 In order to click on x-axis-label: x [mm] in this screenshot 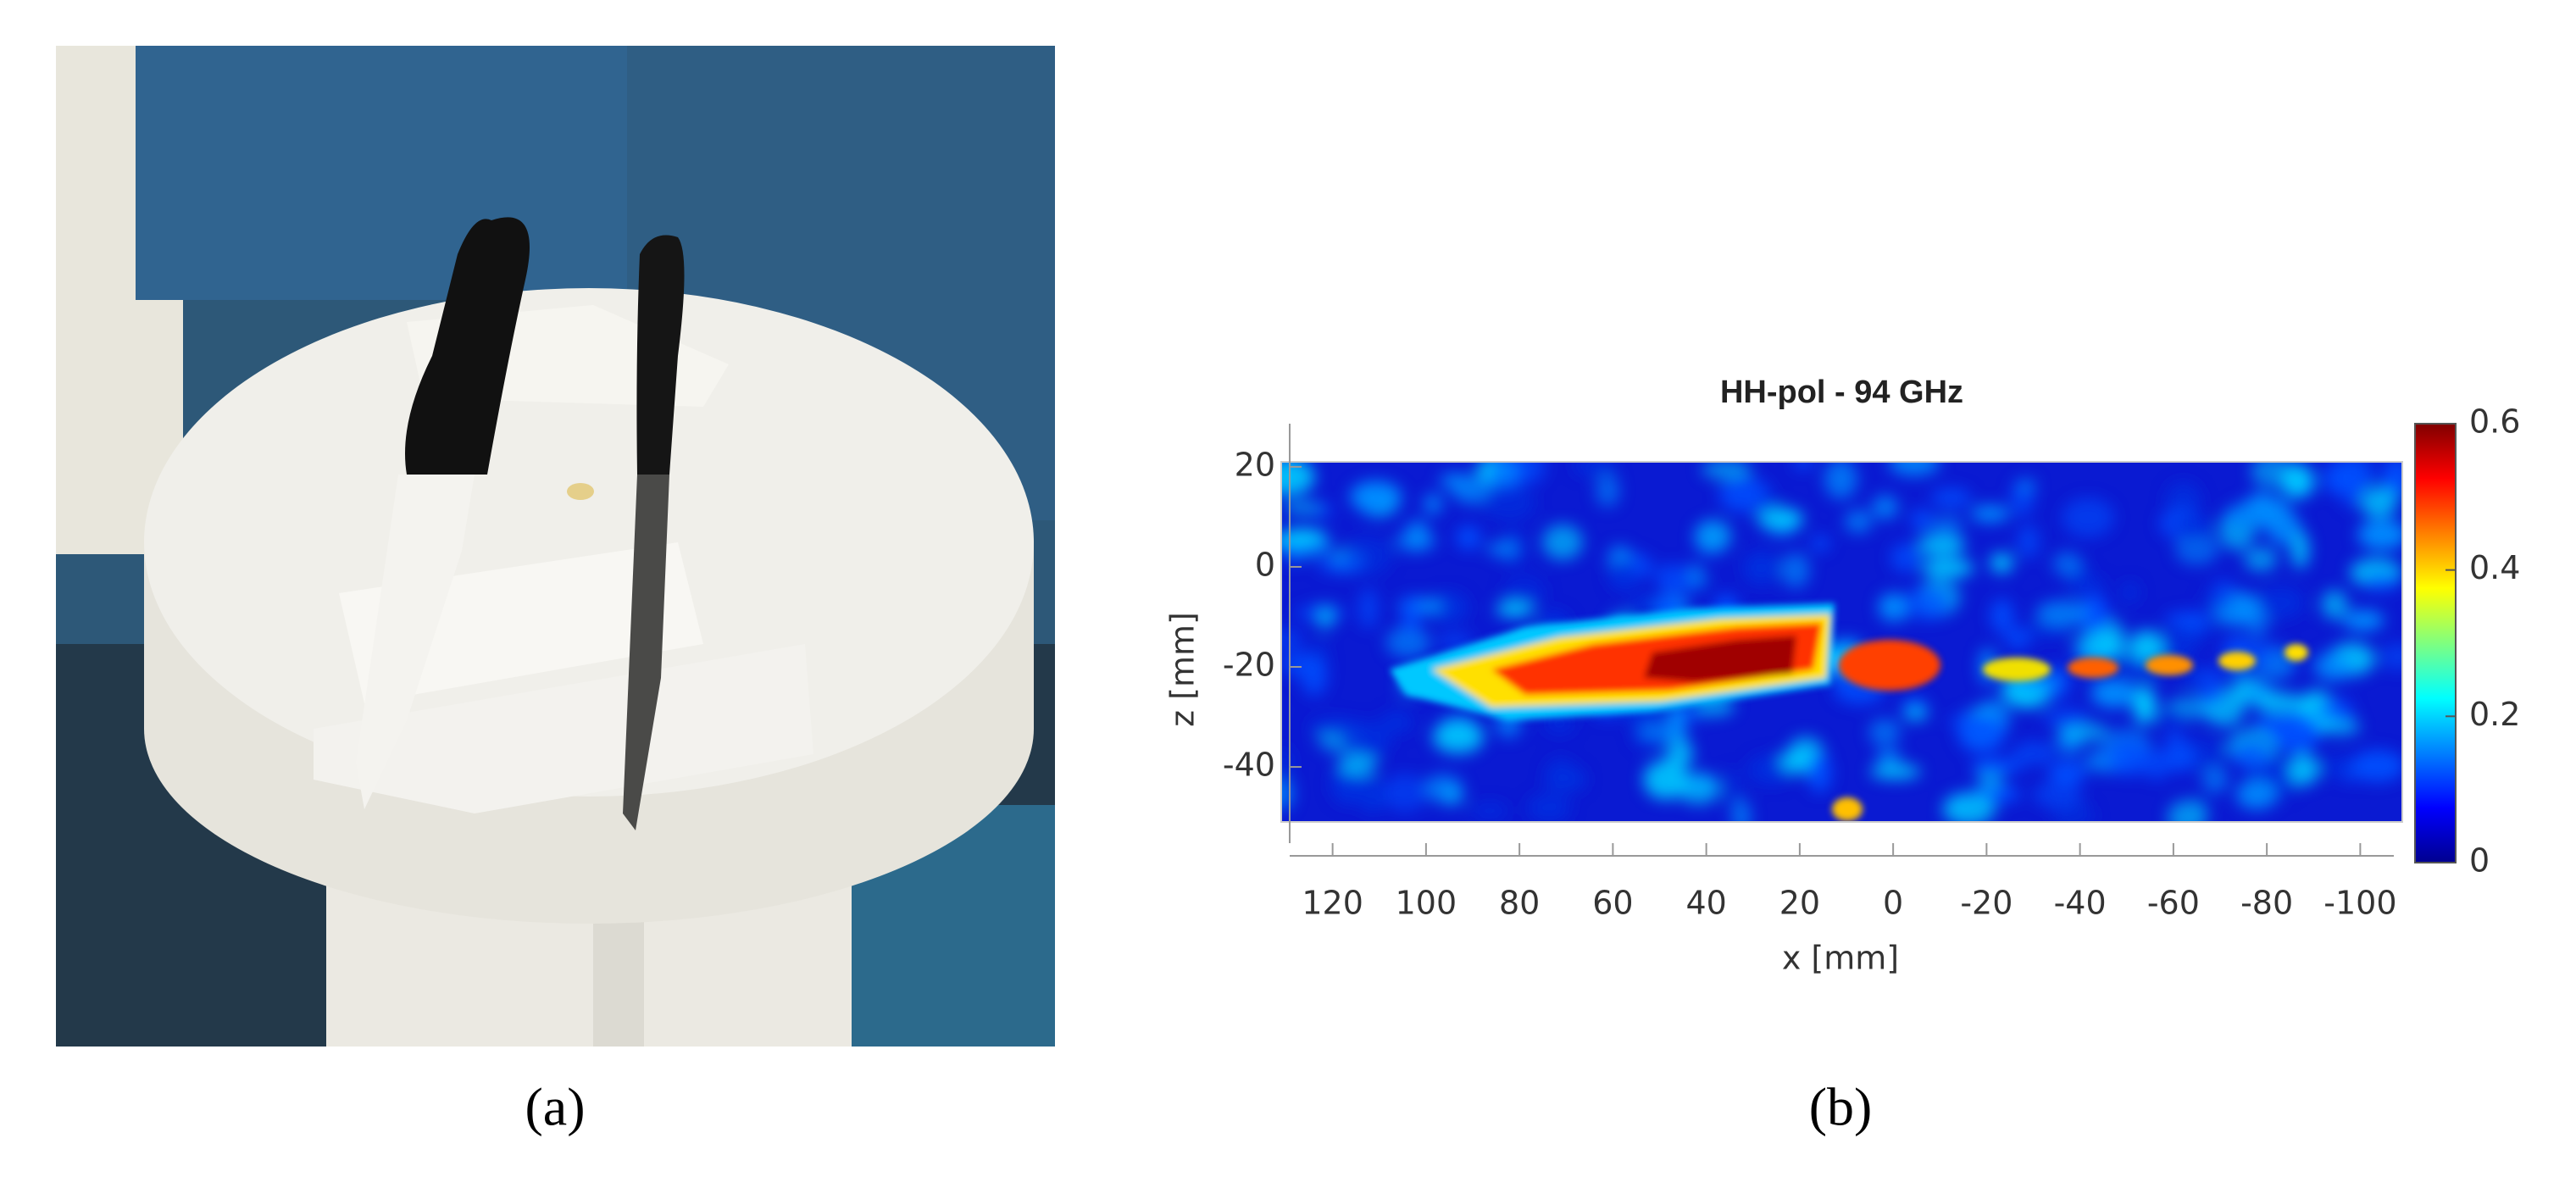, I will do `click(1840, 958)`.